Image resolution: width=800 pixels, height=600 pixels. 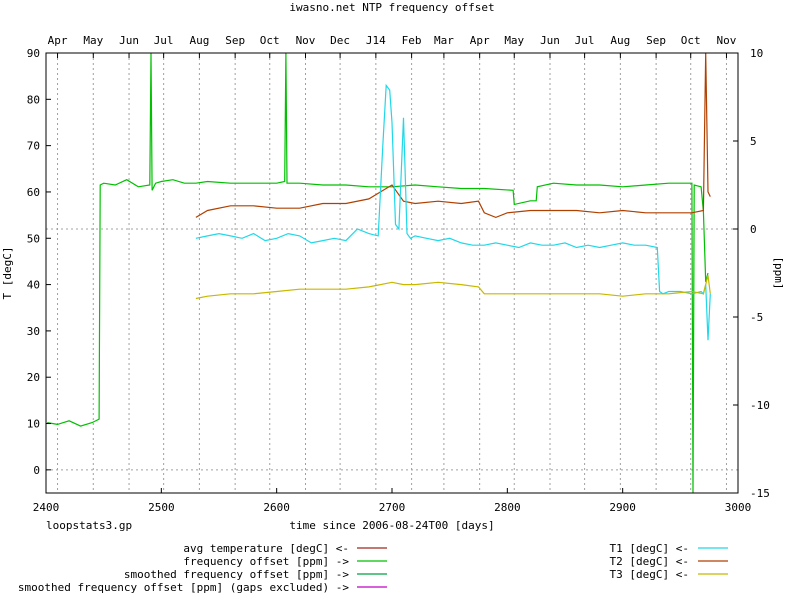 What do you see at coordinates (33, 192) in the screenshot?
I see `y-tick-label: 60` at bounding box center [33, 192].